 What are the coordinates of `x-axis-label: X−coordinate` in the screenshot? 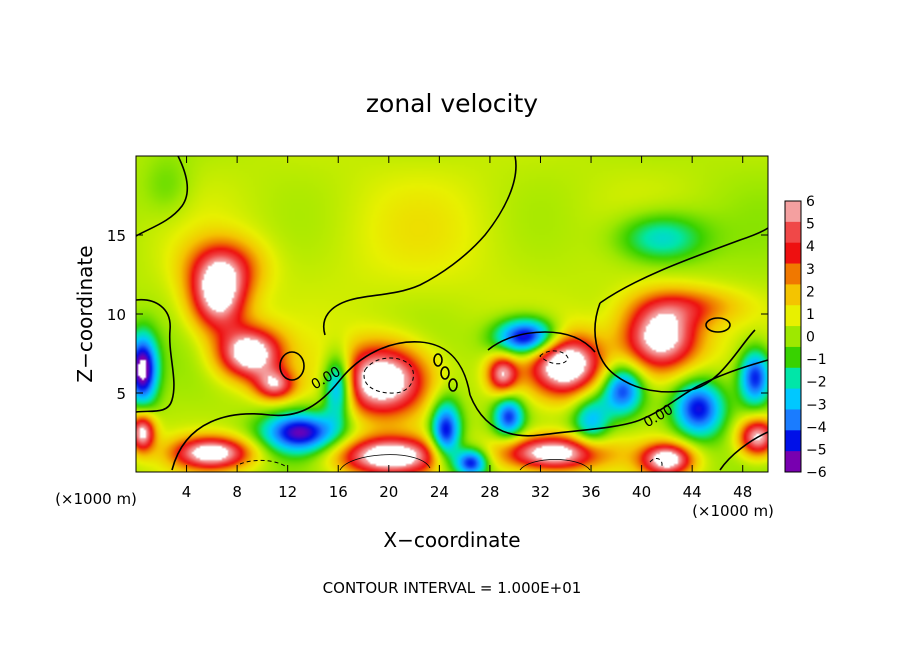 It's located at (451, 540).